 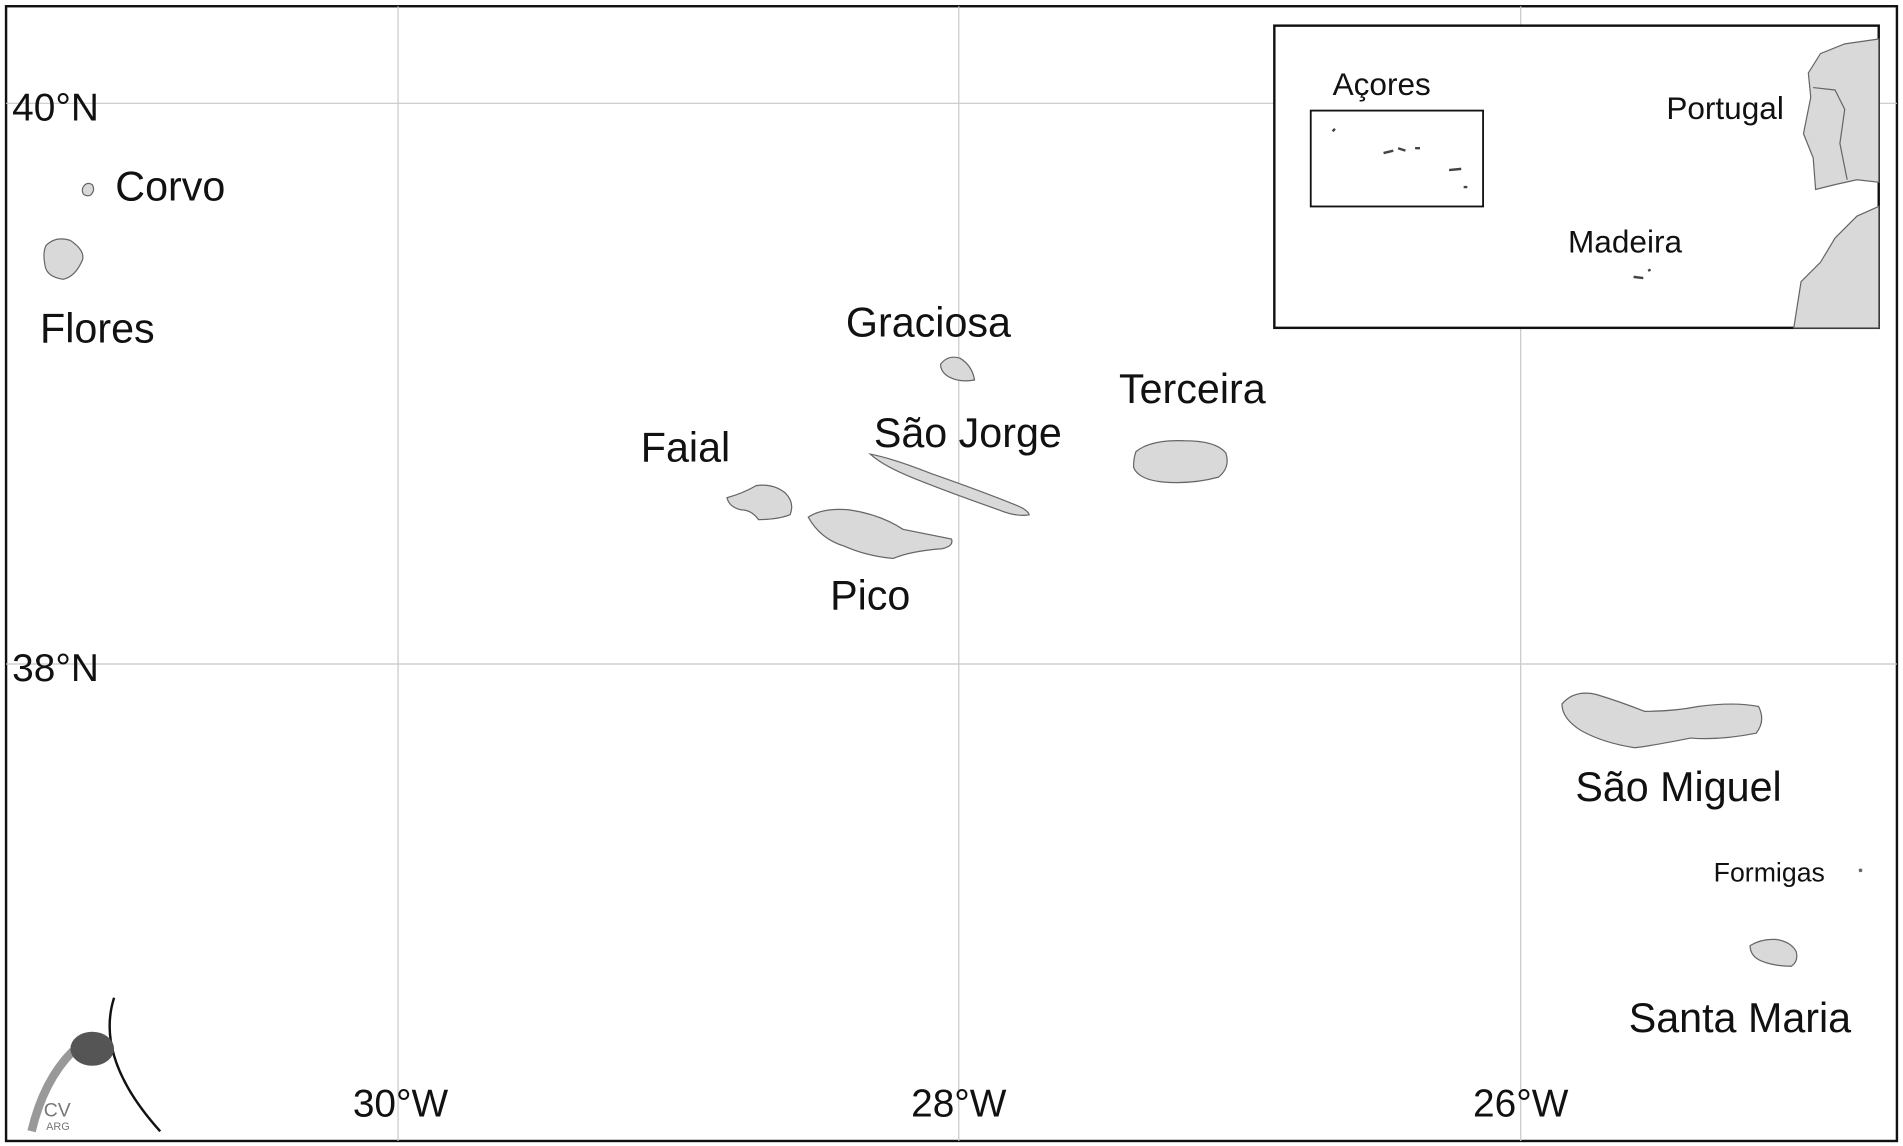 I want to click on island-graciosa, so click(x=957, y=369).